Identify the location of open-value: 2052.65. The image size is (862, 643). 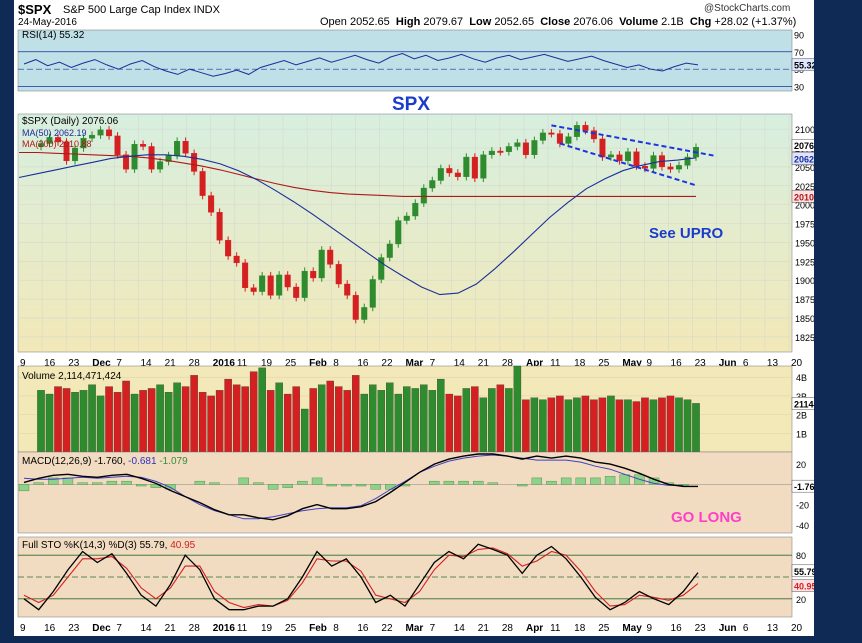
(369, 22).